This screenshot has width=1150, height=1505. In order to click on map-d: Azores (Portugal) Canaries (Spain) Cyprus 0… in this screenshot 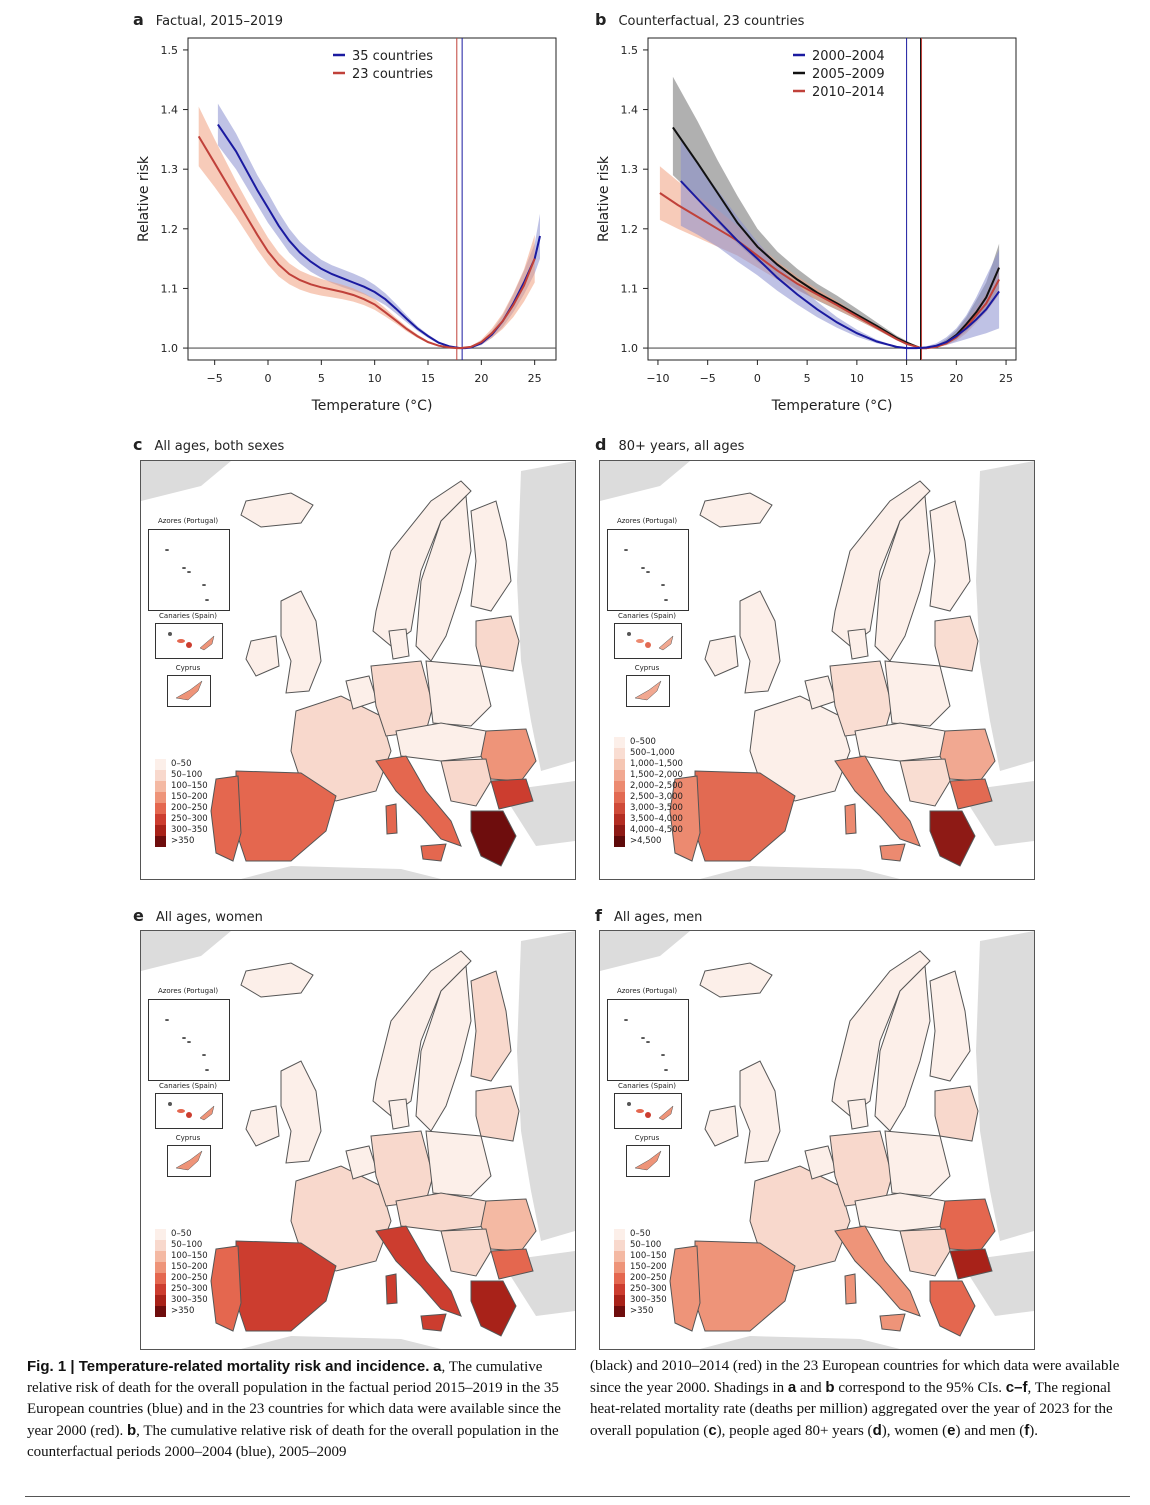, I will do `click(817, 670)`.